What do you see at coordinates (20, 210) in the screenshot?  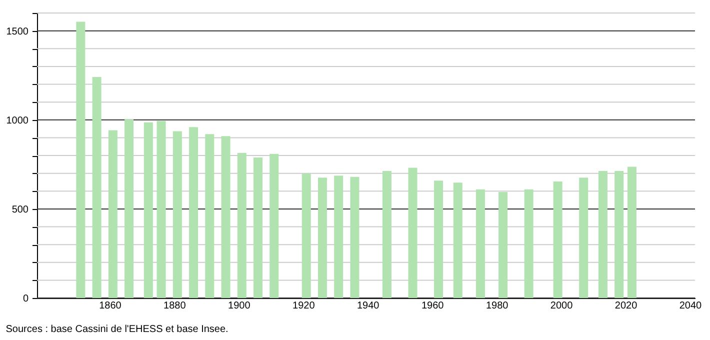 I see `y-tick-label: 500` at bounding box center [20, 210].